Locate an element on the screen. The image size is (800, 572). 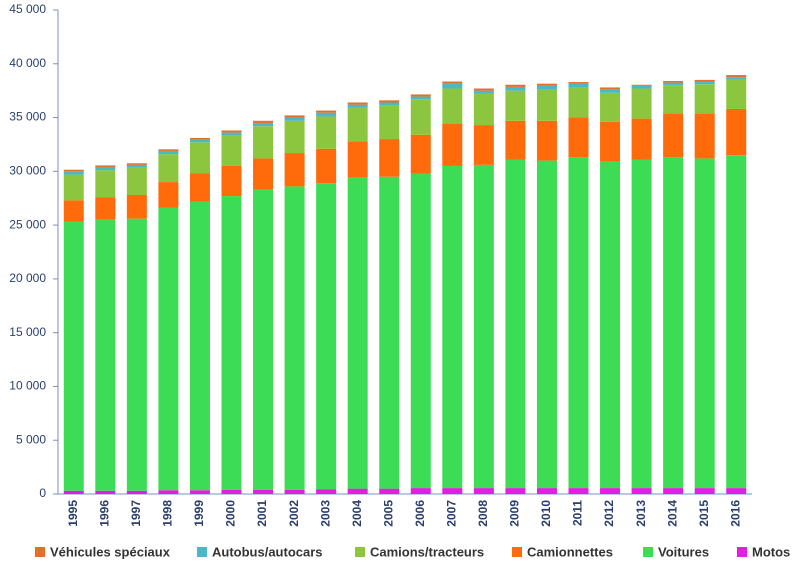
x-tick-label: 2003 is located at coordinates (325, 513).